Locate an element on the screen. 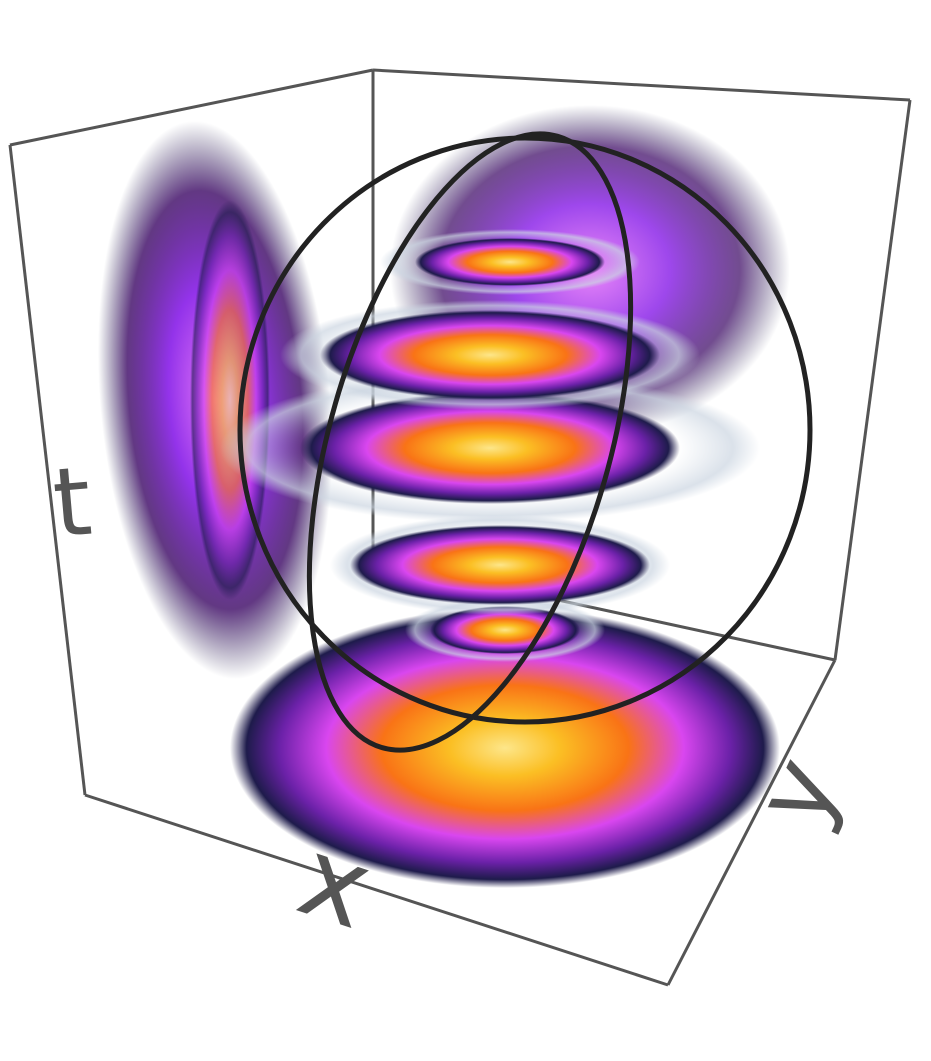 Image resolution: width=931 pixels, height=1061 pixels. axis-label-y: y is located at coordinates (797, 791).